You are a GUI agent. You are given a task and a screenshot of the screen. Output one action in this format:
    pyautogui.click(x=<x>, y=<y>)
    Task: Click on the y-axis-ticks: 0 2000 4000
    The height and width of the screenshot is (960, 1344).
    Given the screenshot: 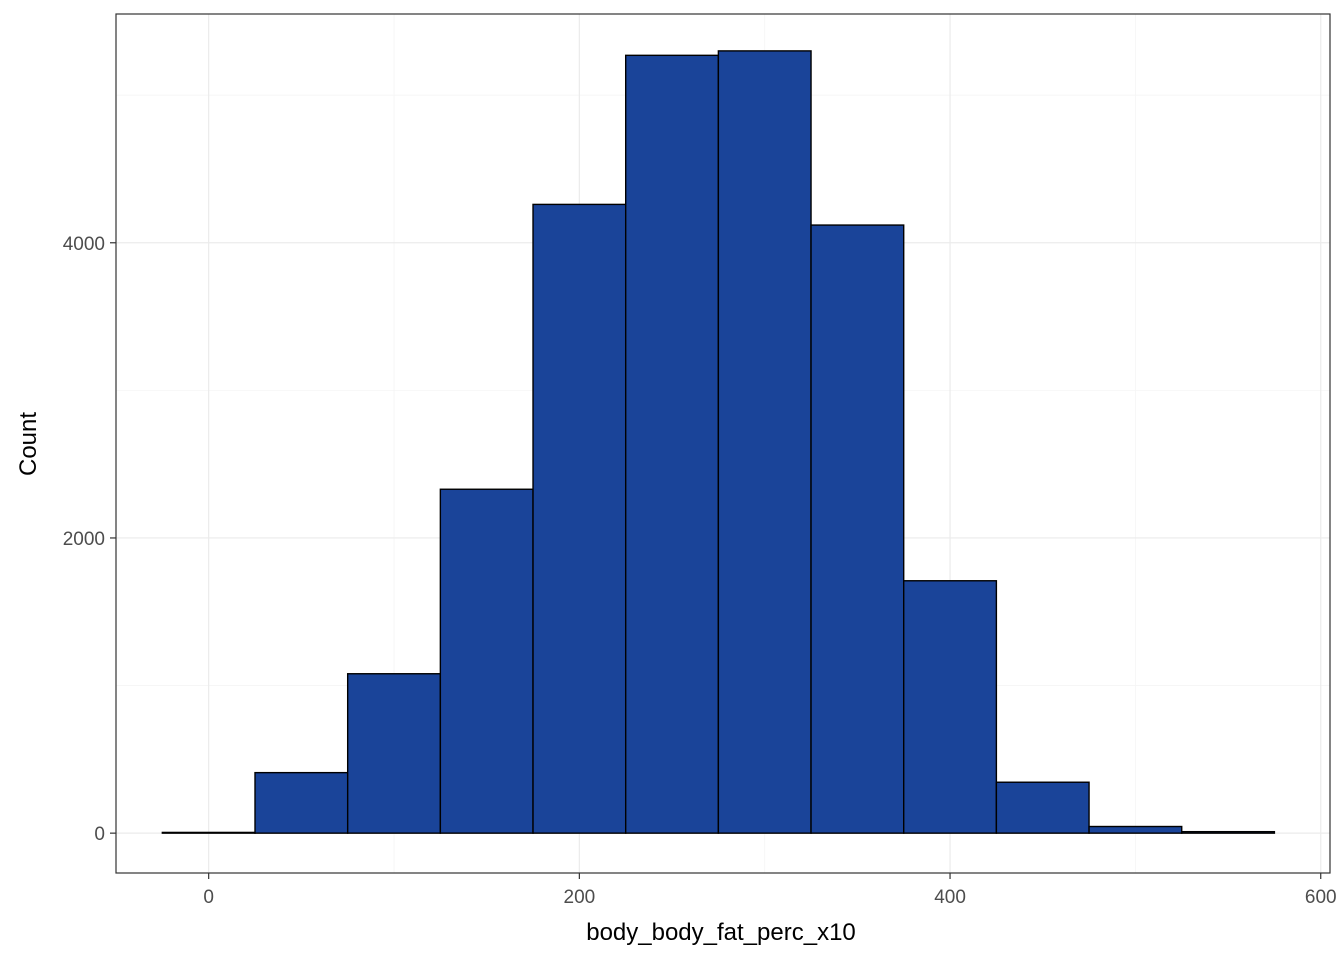 What is the action you would take?
    pyautogui.click(x=89, y=539)
    